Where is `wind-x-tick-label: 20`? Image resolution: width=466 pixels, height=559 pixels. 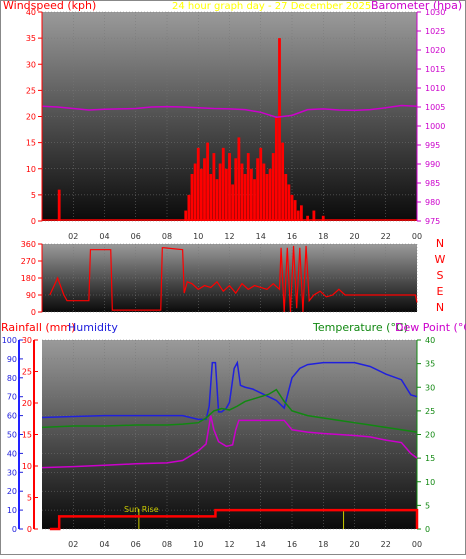
wind-x-tick-label: 20 is located at coordinates (354, 236).